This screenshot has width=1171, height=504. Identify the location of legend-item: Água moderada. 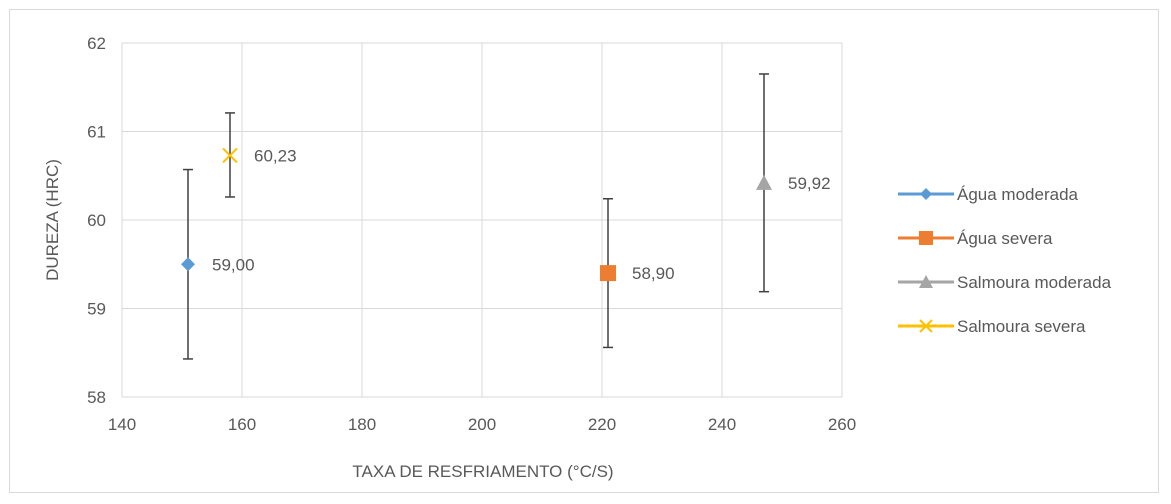
(988, 194).